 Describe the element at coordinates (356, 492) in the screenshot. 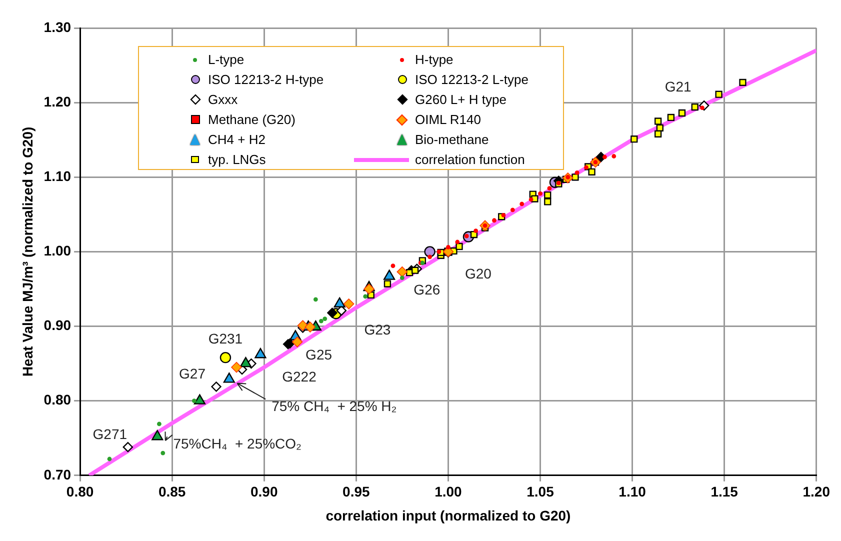

I see `x-tick-label: 0.95` at that location.